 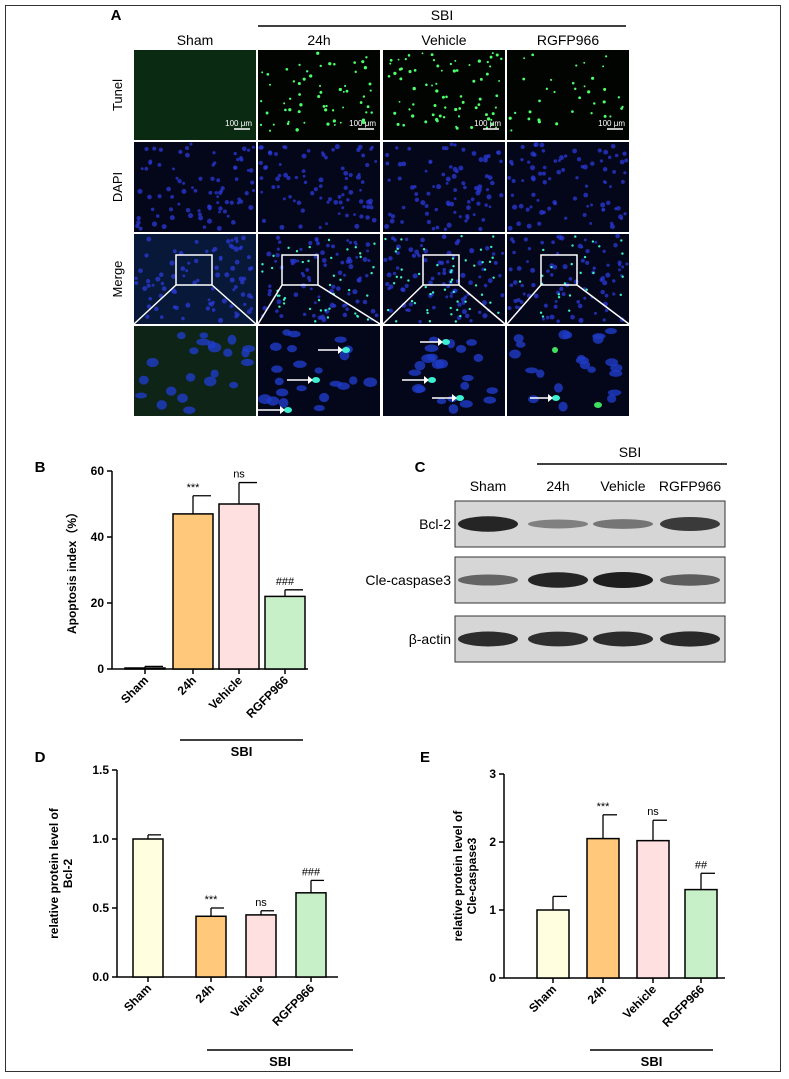 I want to click on zoom-box, so click(x=194, y=270).